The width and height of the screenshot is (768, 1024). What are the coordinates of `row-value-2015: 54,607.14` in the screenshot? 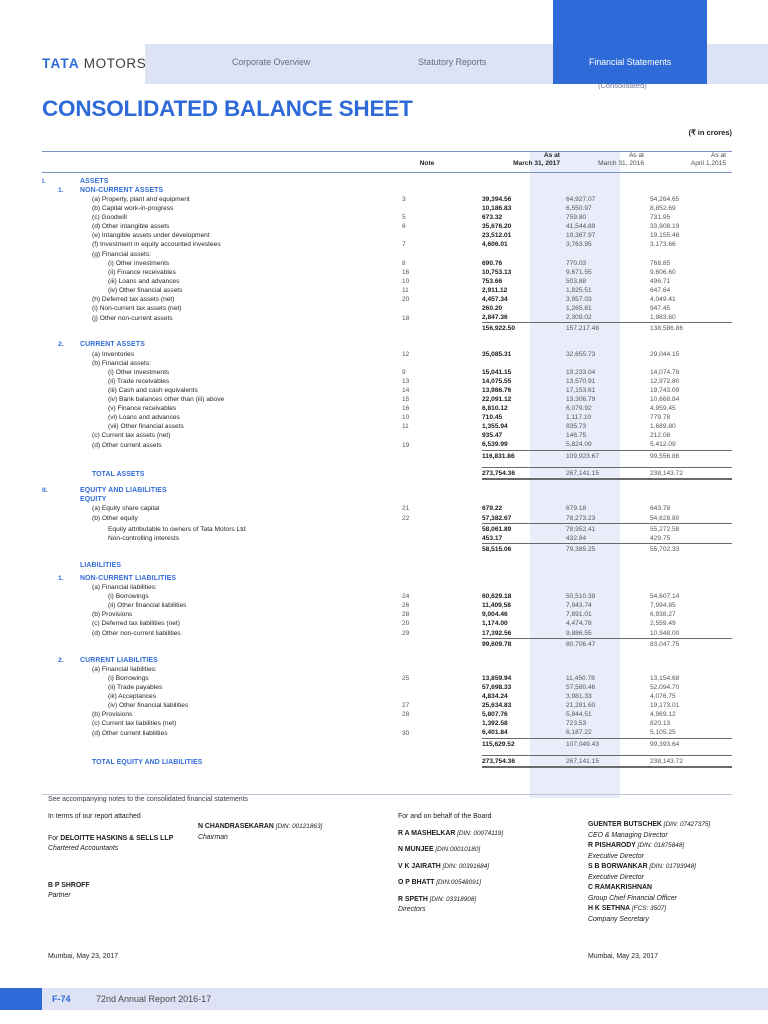 It's located at (665, 597).